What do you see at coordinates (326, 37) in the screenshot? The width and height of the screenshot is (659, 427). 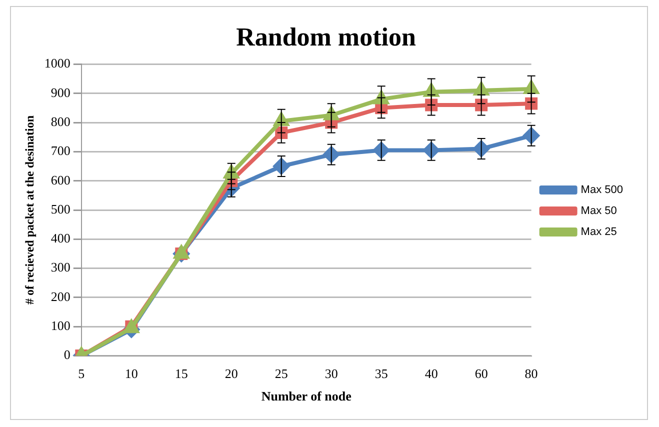 I see `chart-title: Random motion` at bounding box center [326, 37].